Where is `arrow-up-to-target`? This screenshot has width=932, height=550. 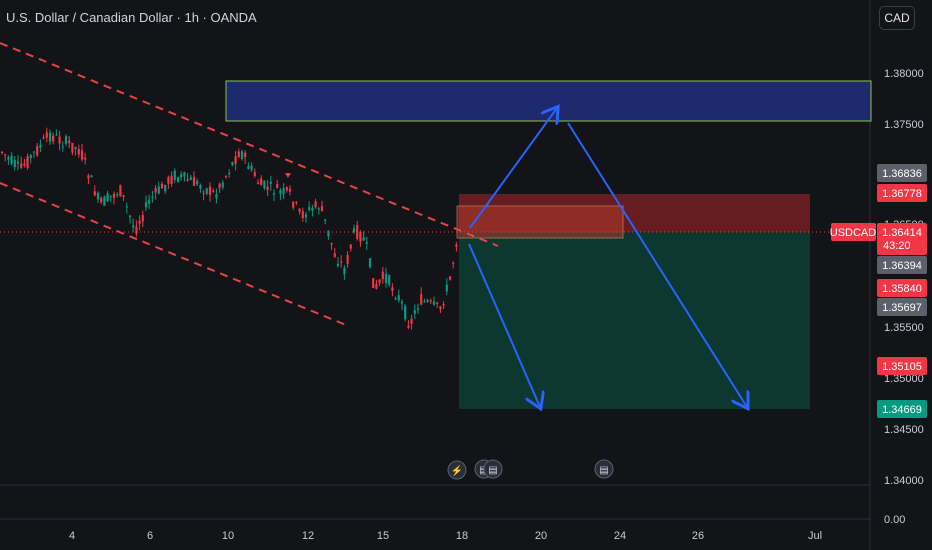 arrow-up-to-target is located at coordinates (513, 168).